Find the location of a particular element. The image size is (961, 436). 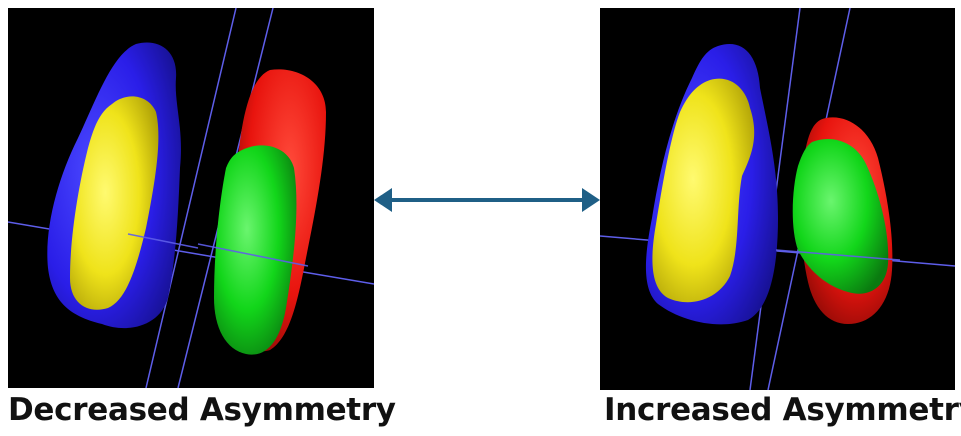

bidirectional-arrow-icon is located at coordinates (487, 200).